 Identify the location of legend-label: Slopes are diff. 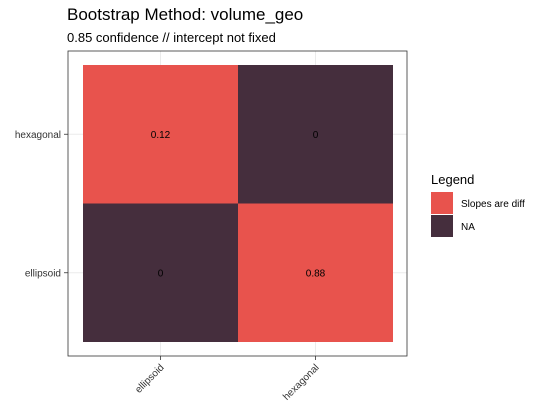
(493, 204).